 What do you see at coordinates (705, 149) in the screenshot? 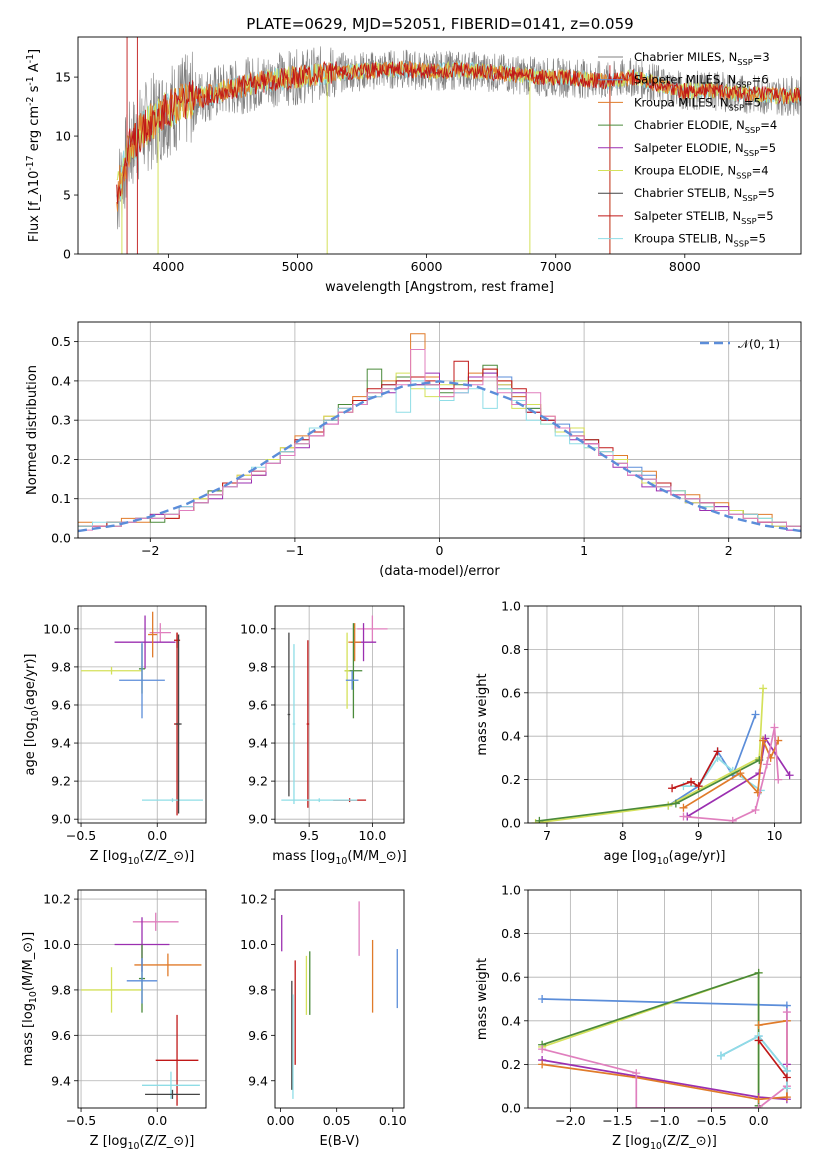
I see `legend-label: Salpeter ELODIE, NSSP=5` at bounding box center [705, 149].